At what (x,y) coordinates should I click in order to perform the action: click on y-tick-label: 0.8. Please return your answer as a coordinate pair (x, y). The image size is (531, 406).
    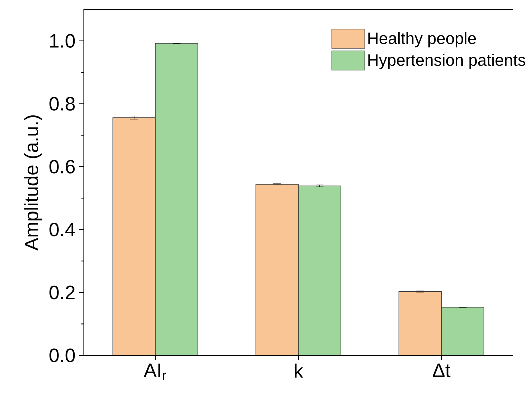
    Looking at the image, I should click on (62, 104).